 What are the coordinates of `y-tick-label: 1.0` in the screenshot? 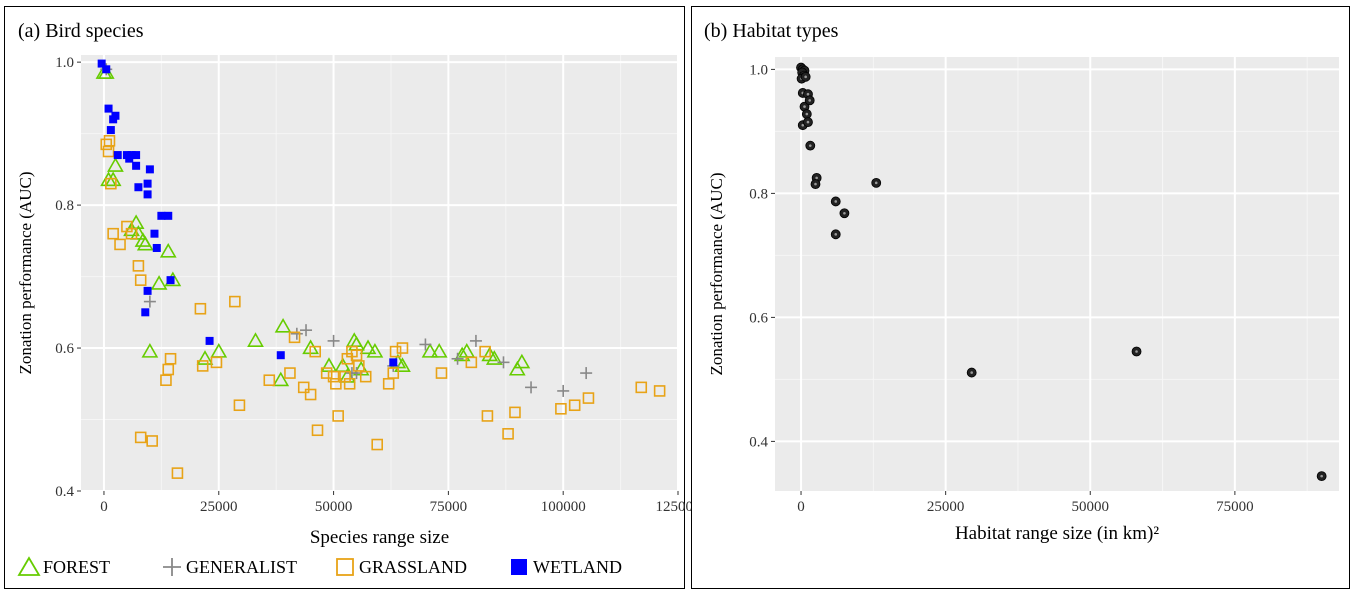 It's located at (758, 70).